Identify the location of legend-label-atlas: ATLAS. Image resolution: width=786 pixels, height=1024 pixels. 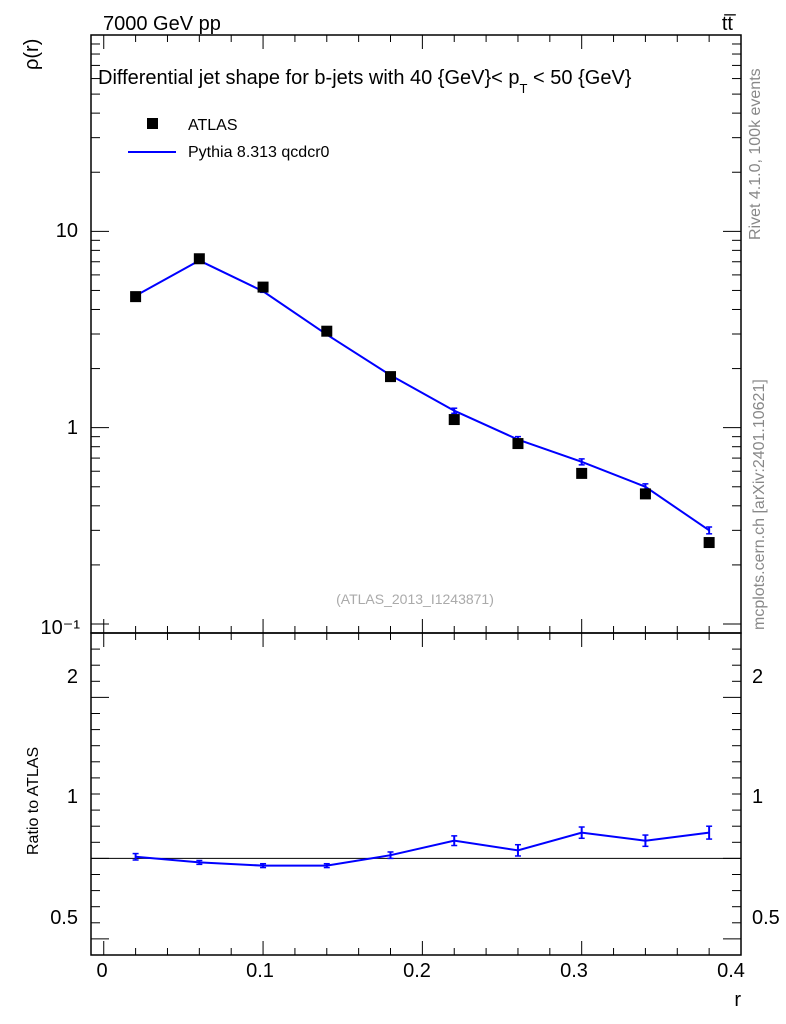
(213, 125).